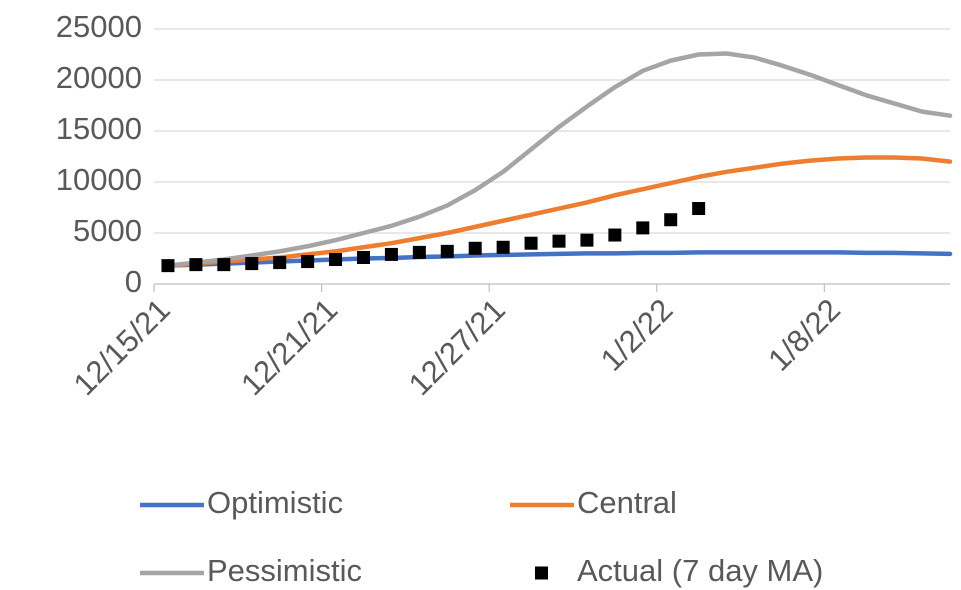 The width and height of the screenshot is (961, 590). Describe the element at coordinates (99, 128) in the screenshot. I see `y-tick-label: 15000` at that location.